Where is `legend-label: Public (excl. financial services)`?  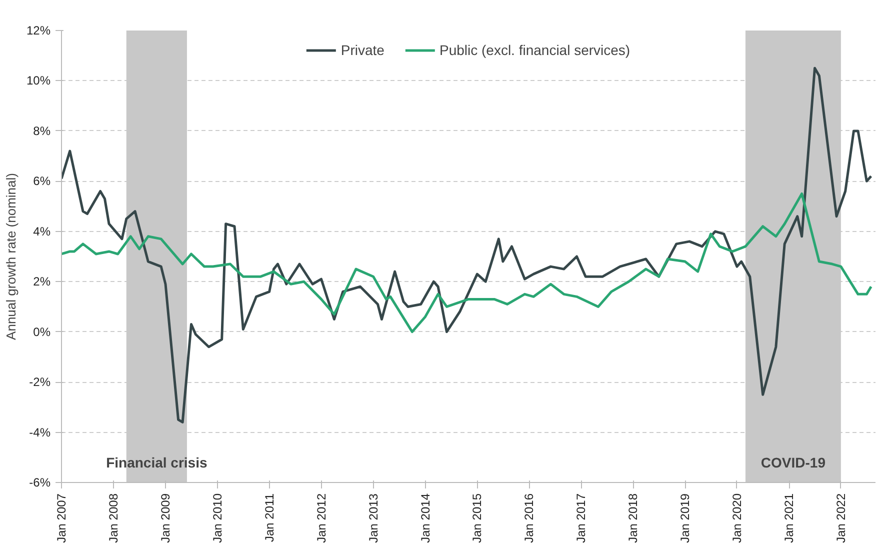
legend-label: Public (excl. financial services) is located at coordinates (534, 50).